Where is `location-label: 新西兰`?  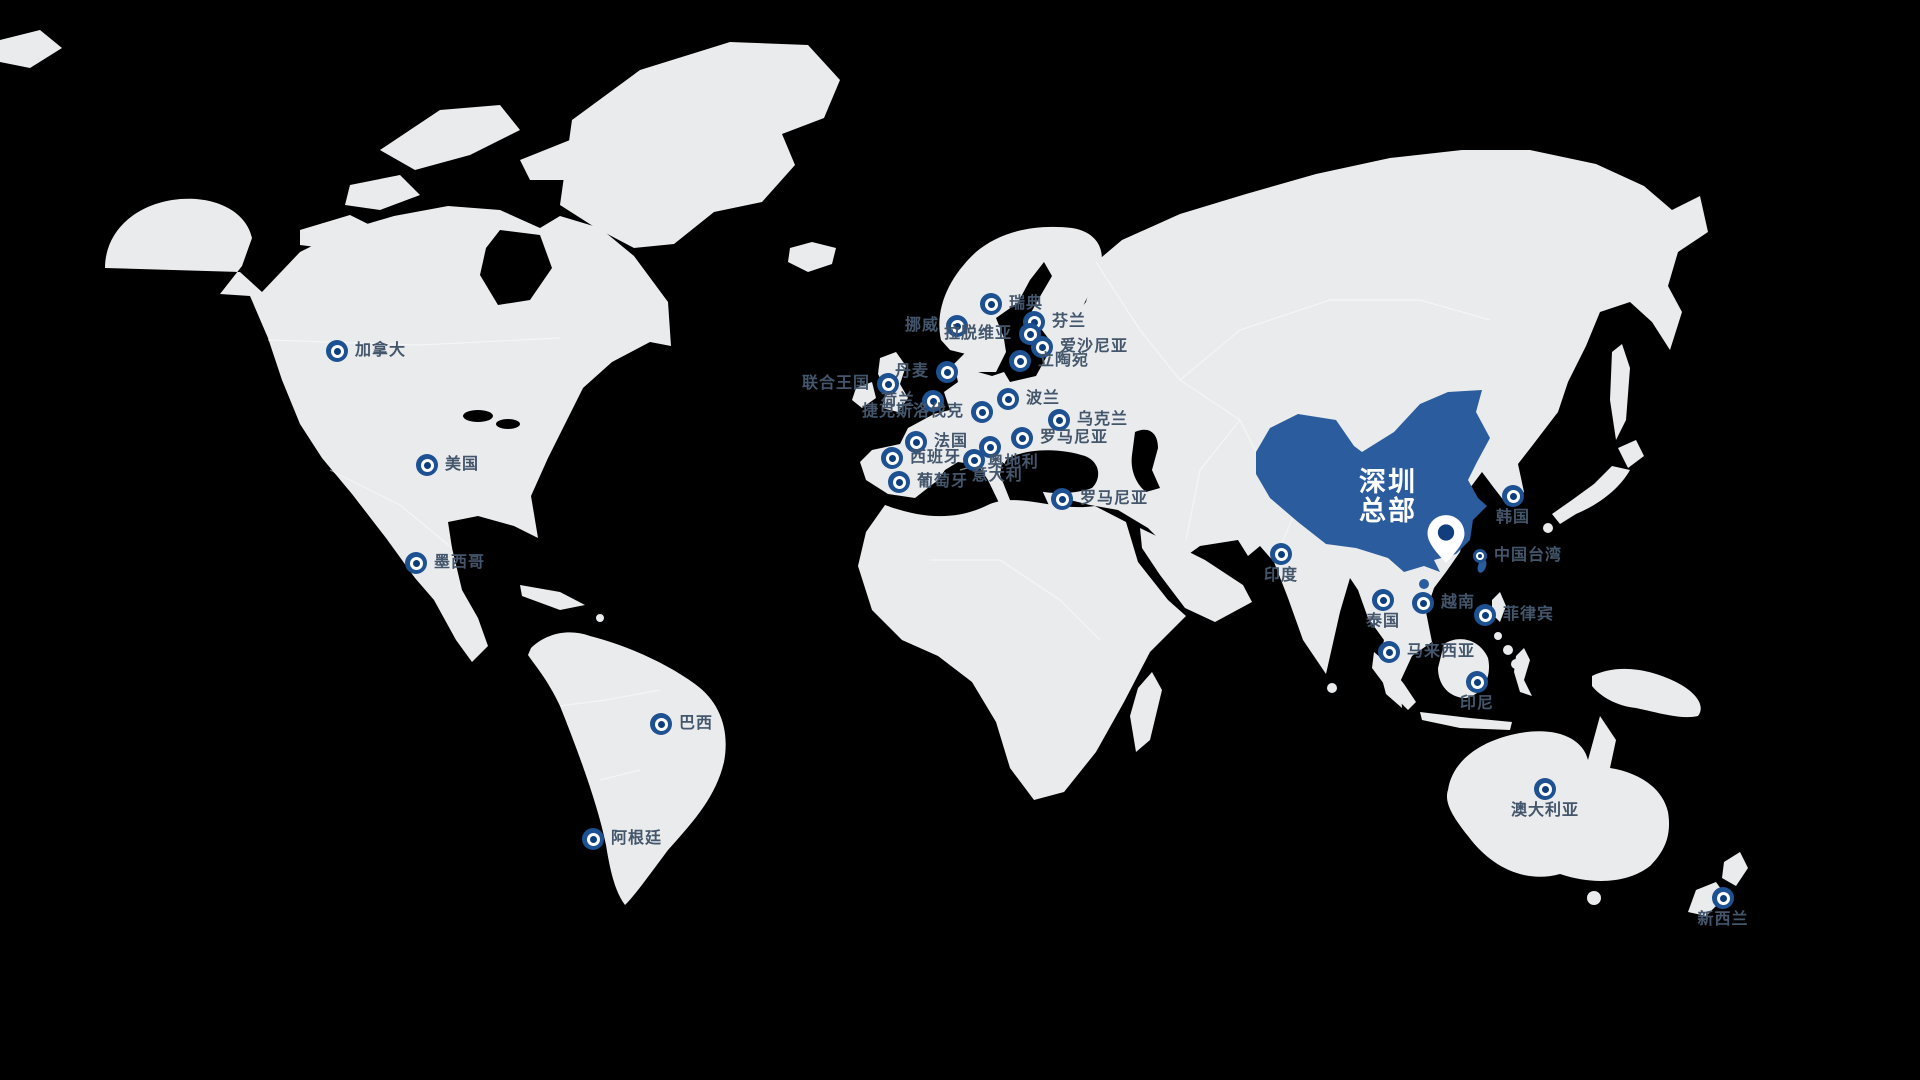
location-label: 新西兰 is located at coordinates (1723, 919).